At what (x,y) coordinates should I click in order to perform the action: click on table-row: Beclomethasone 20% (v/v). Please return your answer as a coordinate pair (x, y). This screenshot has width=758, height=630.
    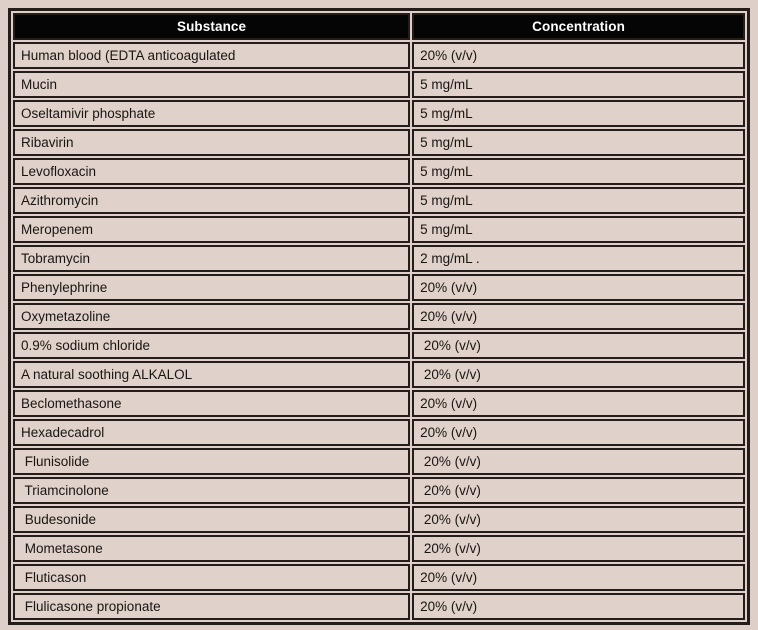
    Looking at the image, I should click on (379, 403).